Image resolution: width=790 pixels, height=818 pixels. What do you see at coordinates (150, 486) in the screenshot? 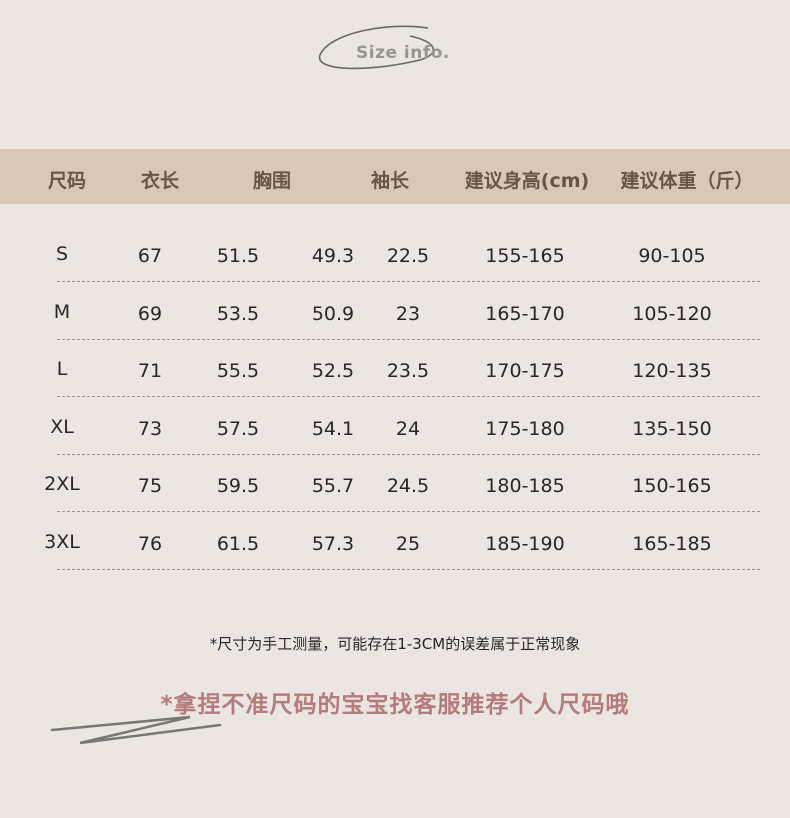
I see `table-cell: 75` at bounding box center [150, 486].